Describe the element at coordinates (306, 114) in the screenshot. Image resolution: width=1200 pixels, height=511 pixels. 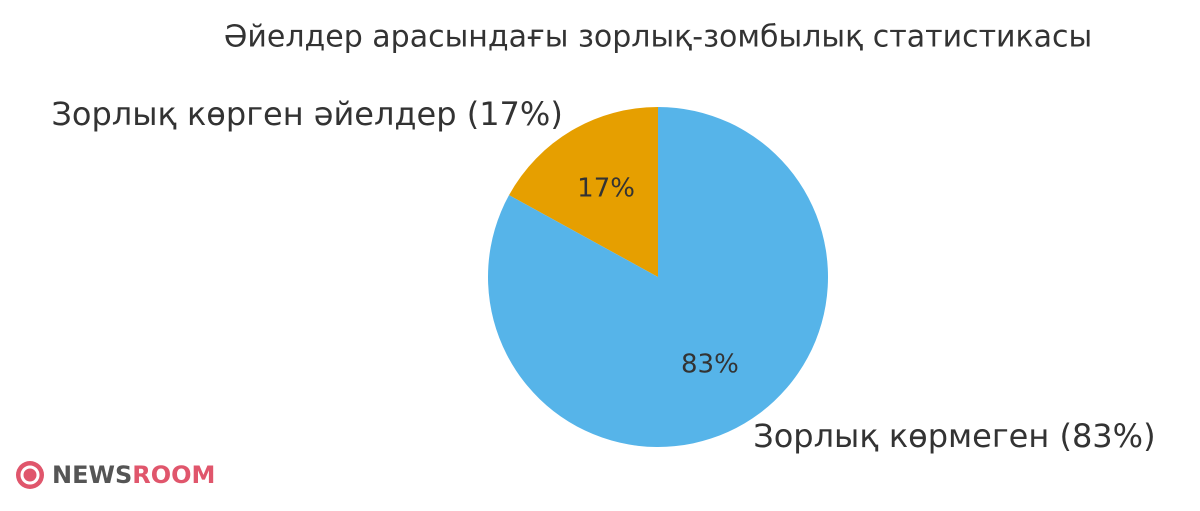
I see `slice-label: Зорлық көрген әйелдер (17%)` at that location.